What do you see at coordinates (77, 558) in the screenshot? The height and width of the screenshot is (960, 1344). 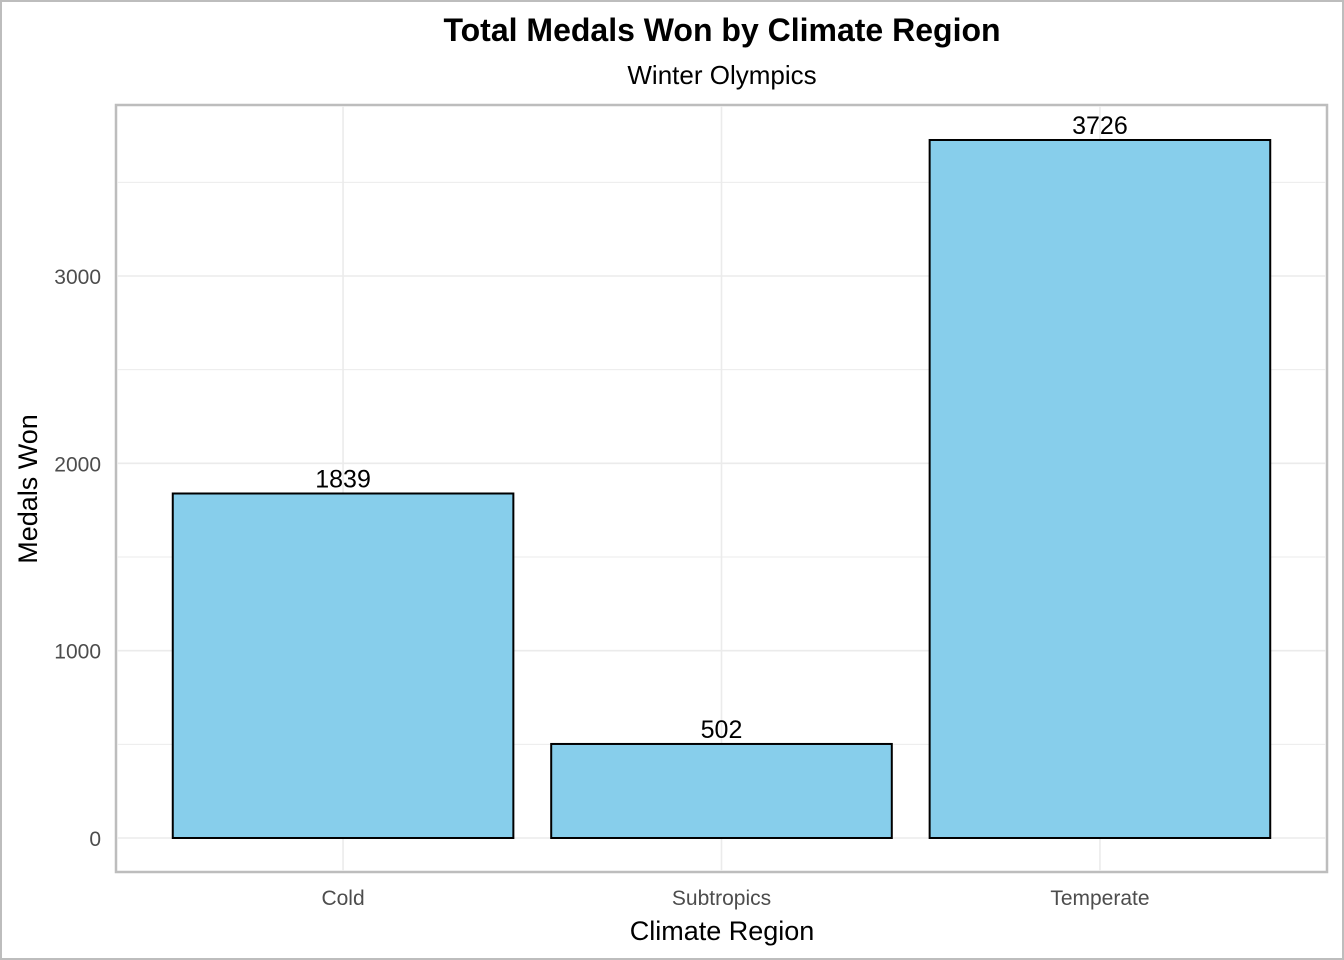 I see `y-axis-ticks: 0 1000 2000 3000` at bounding box center [77, 558].